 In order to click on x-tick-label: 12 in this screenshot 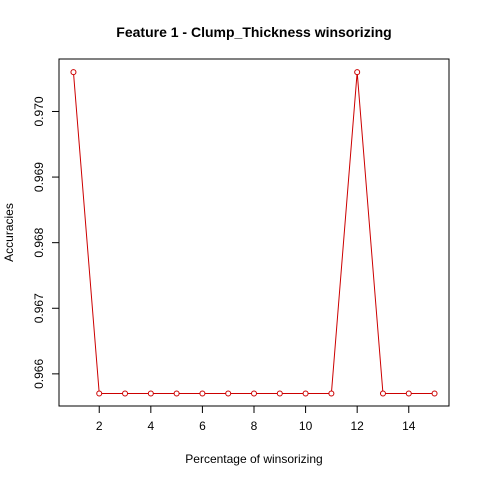, I will do `click(357, 426)`.